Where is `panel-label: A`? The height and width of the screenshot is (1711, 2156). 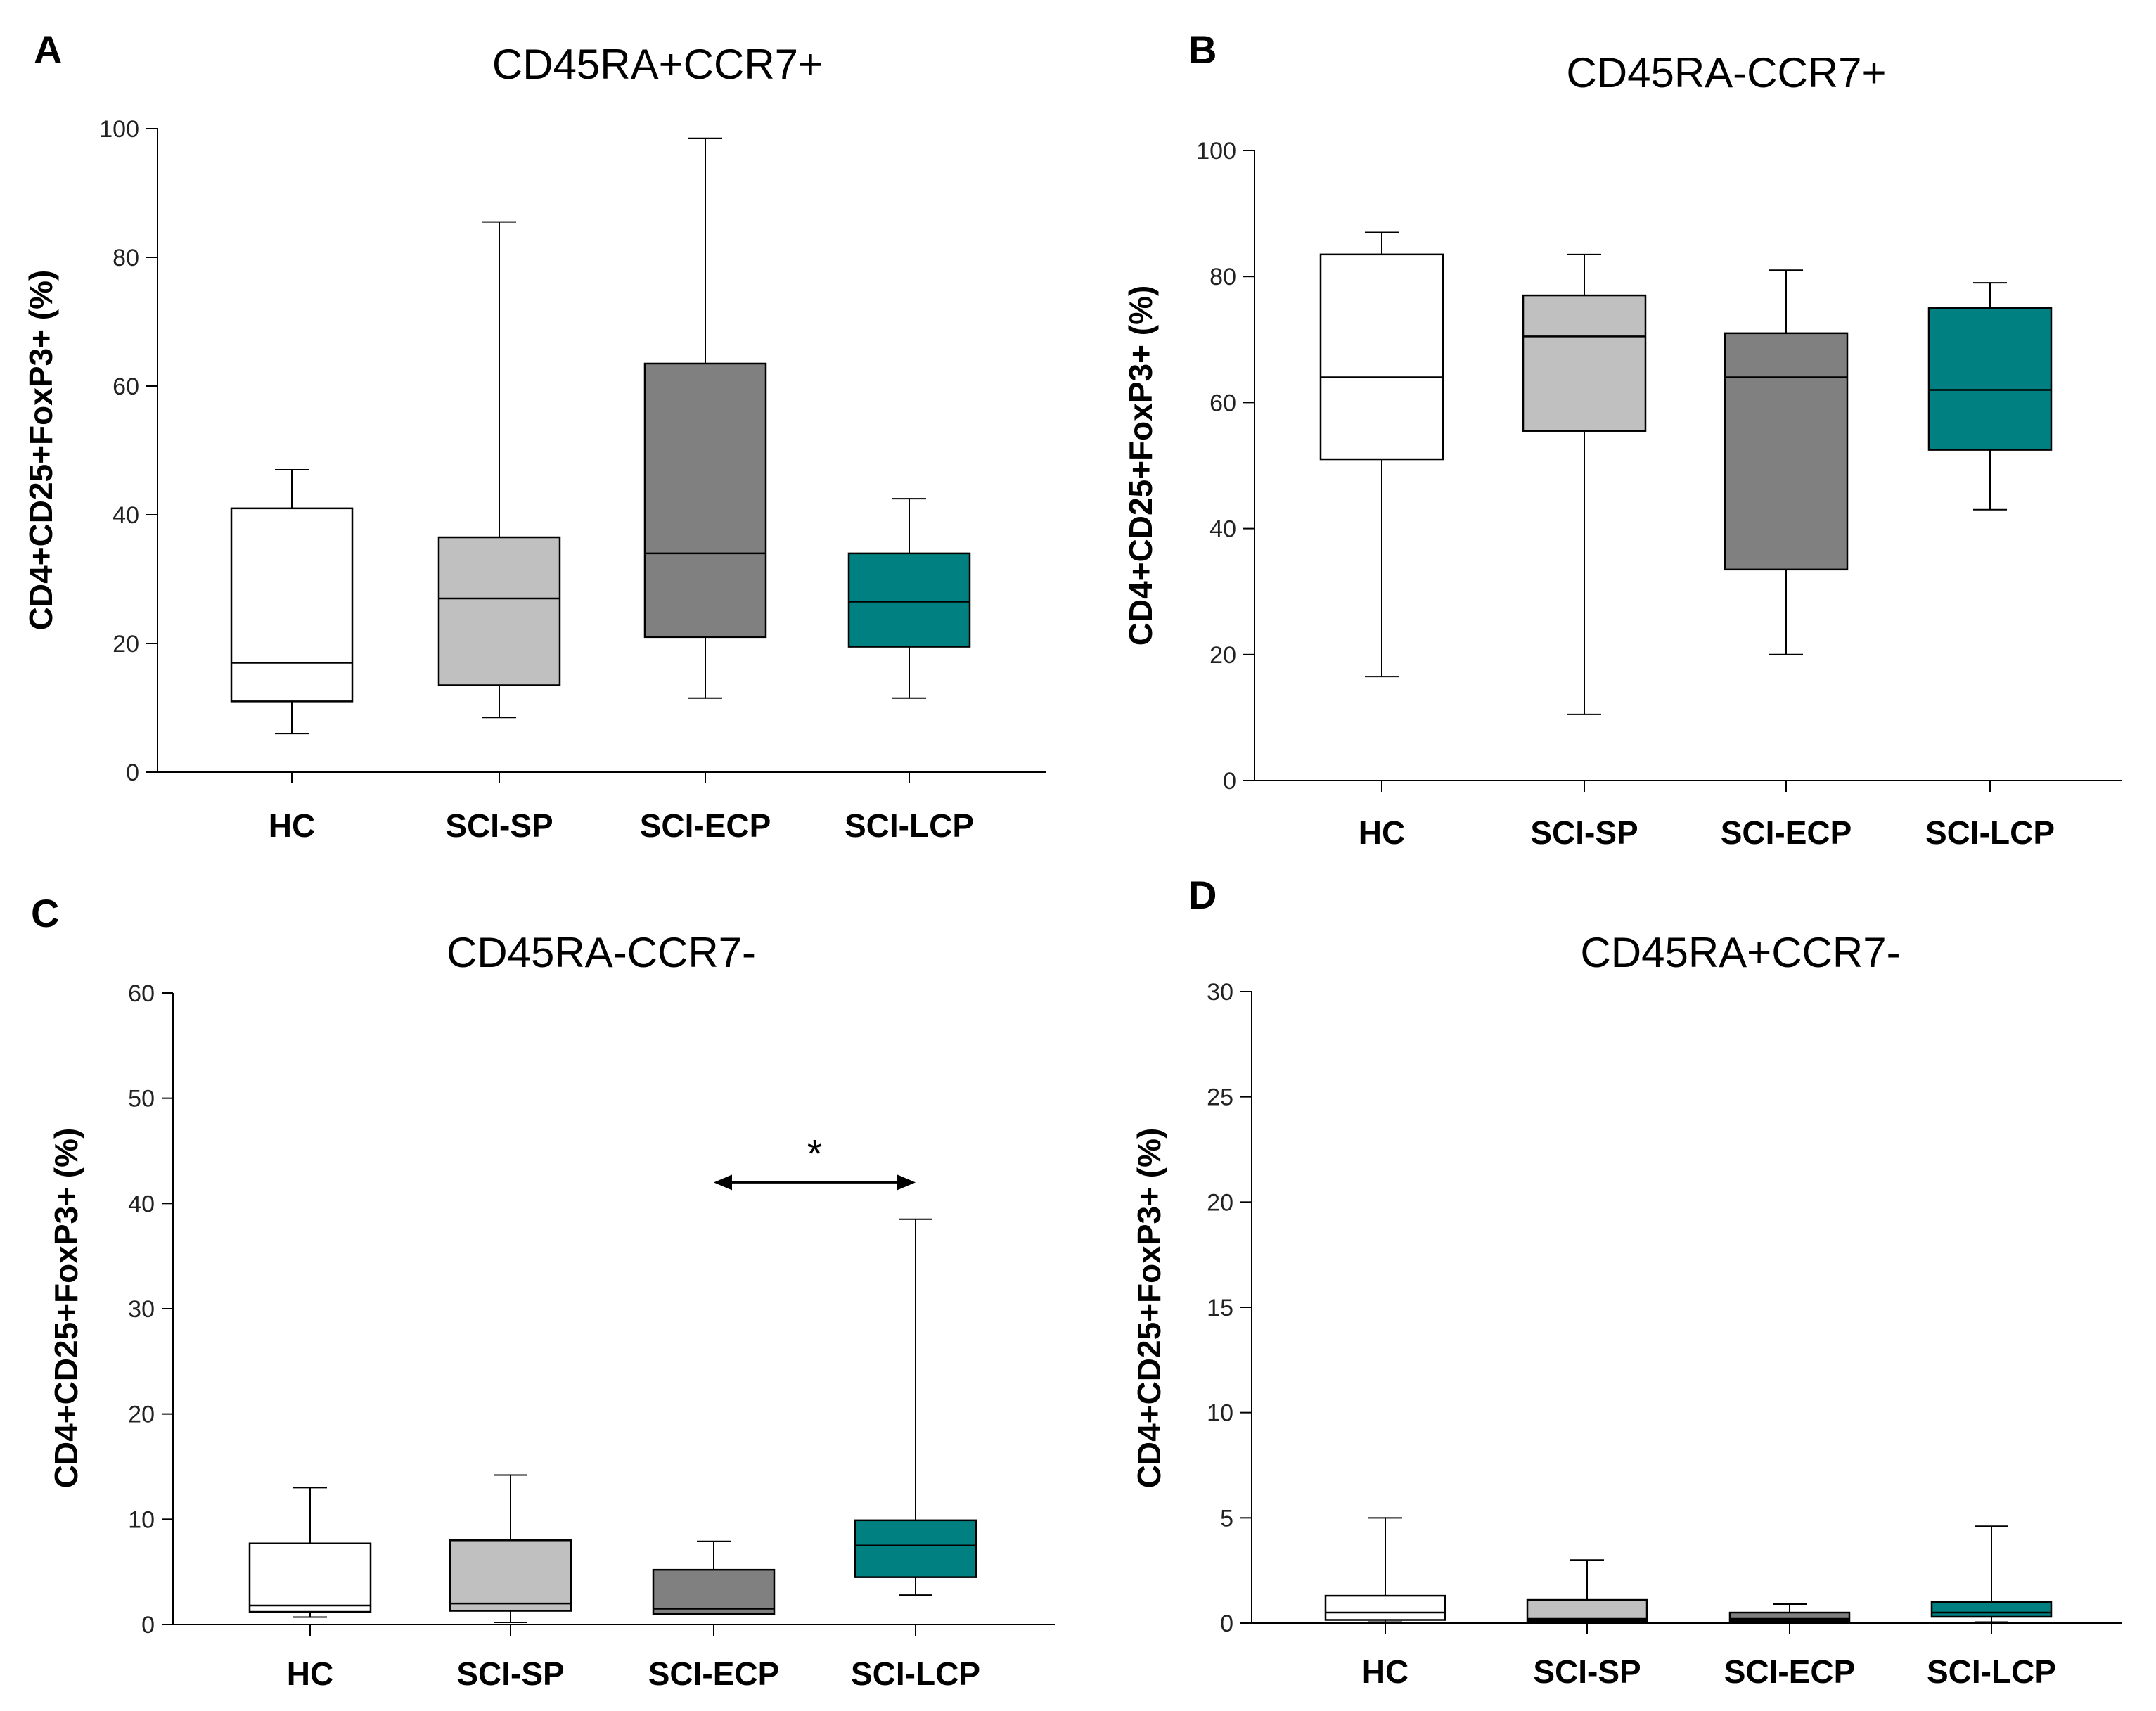
panel-label: A is located at coordinates (48, 49).